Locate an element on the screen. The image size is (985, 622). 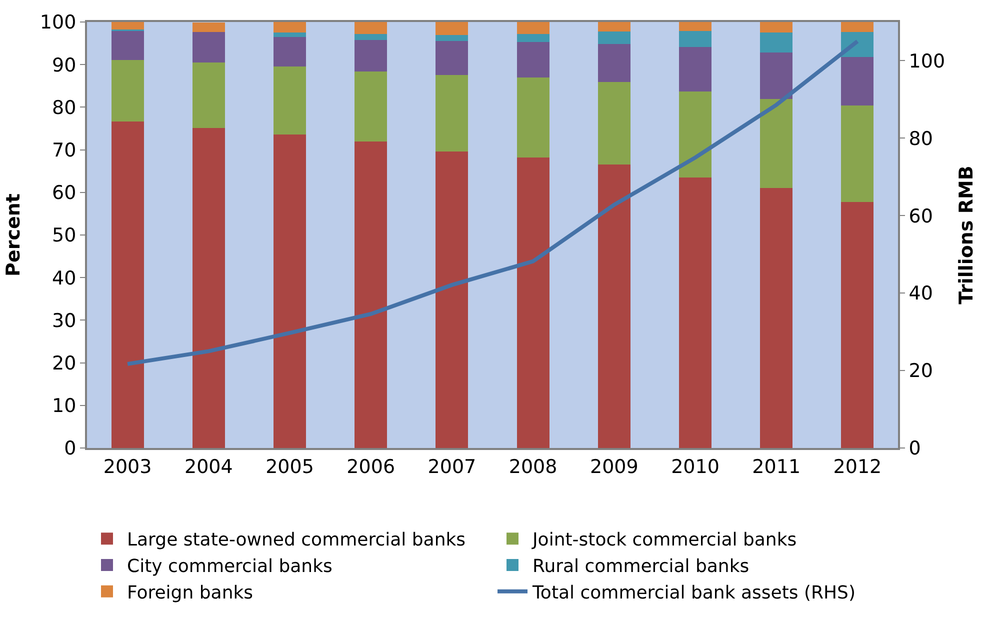
x-tick-label: 2003 is located at coordinates (127, 467).